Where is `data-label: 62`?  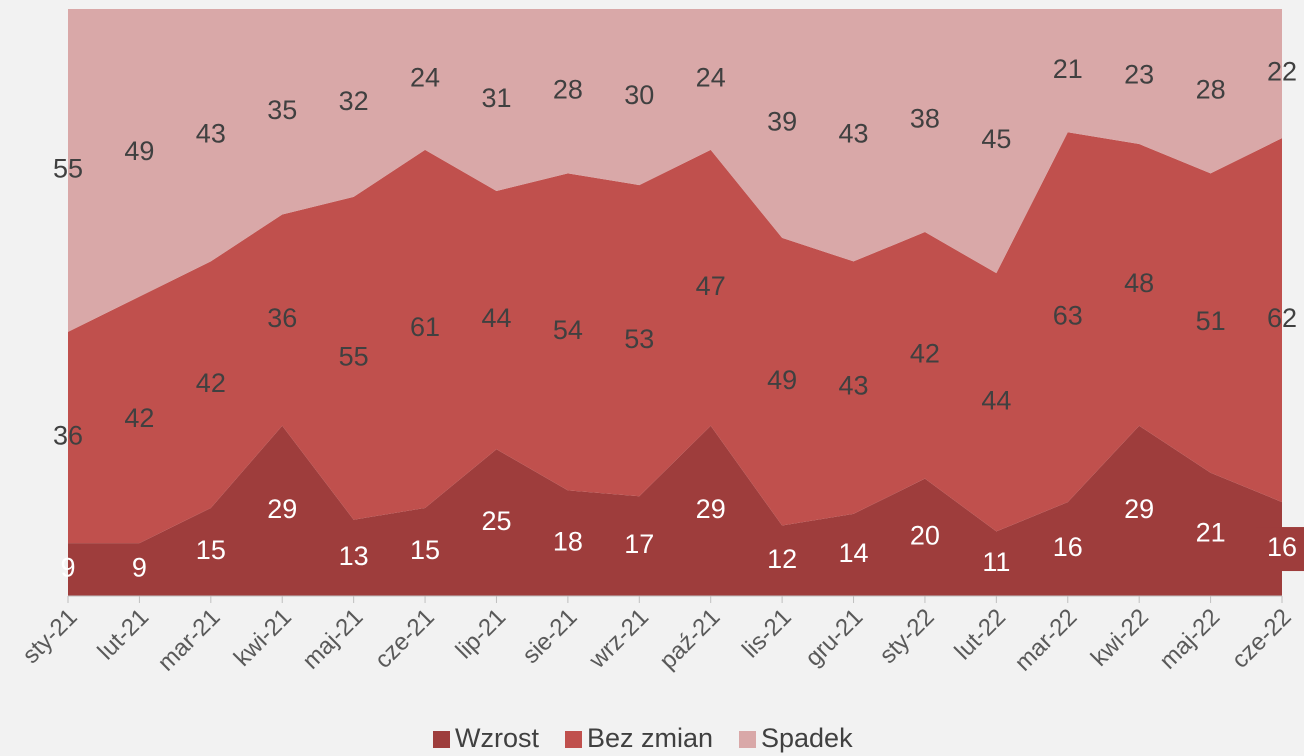 data-label: 62 is located at coordinates (1282, 318).